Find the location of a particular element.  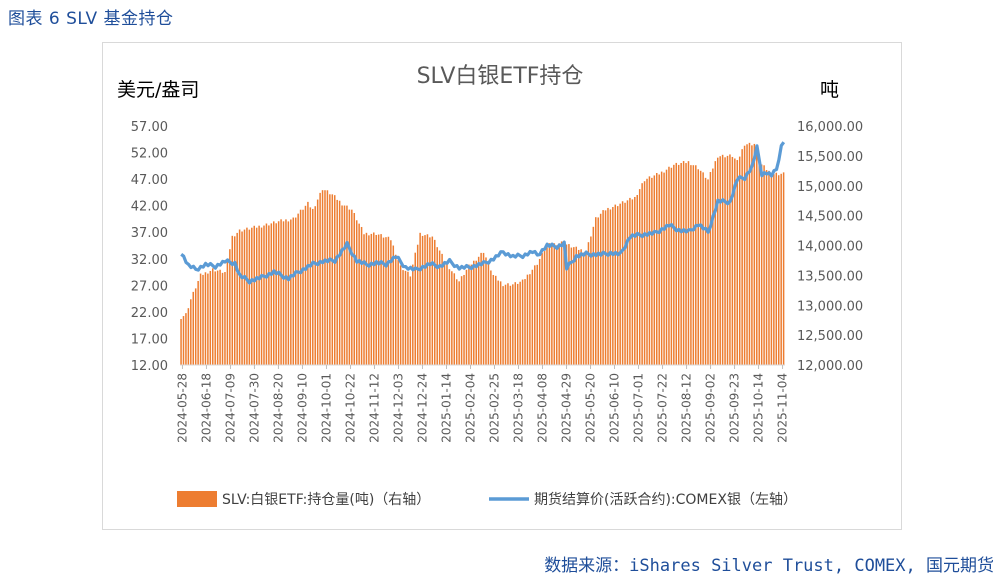

right-tick-label: 13,000.00 is located at coordinates (830, 306).